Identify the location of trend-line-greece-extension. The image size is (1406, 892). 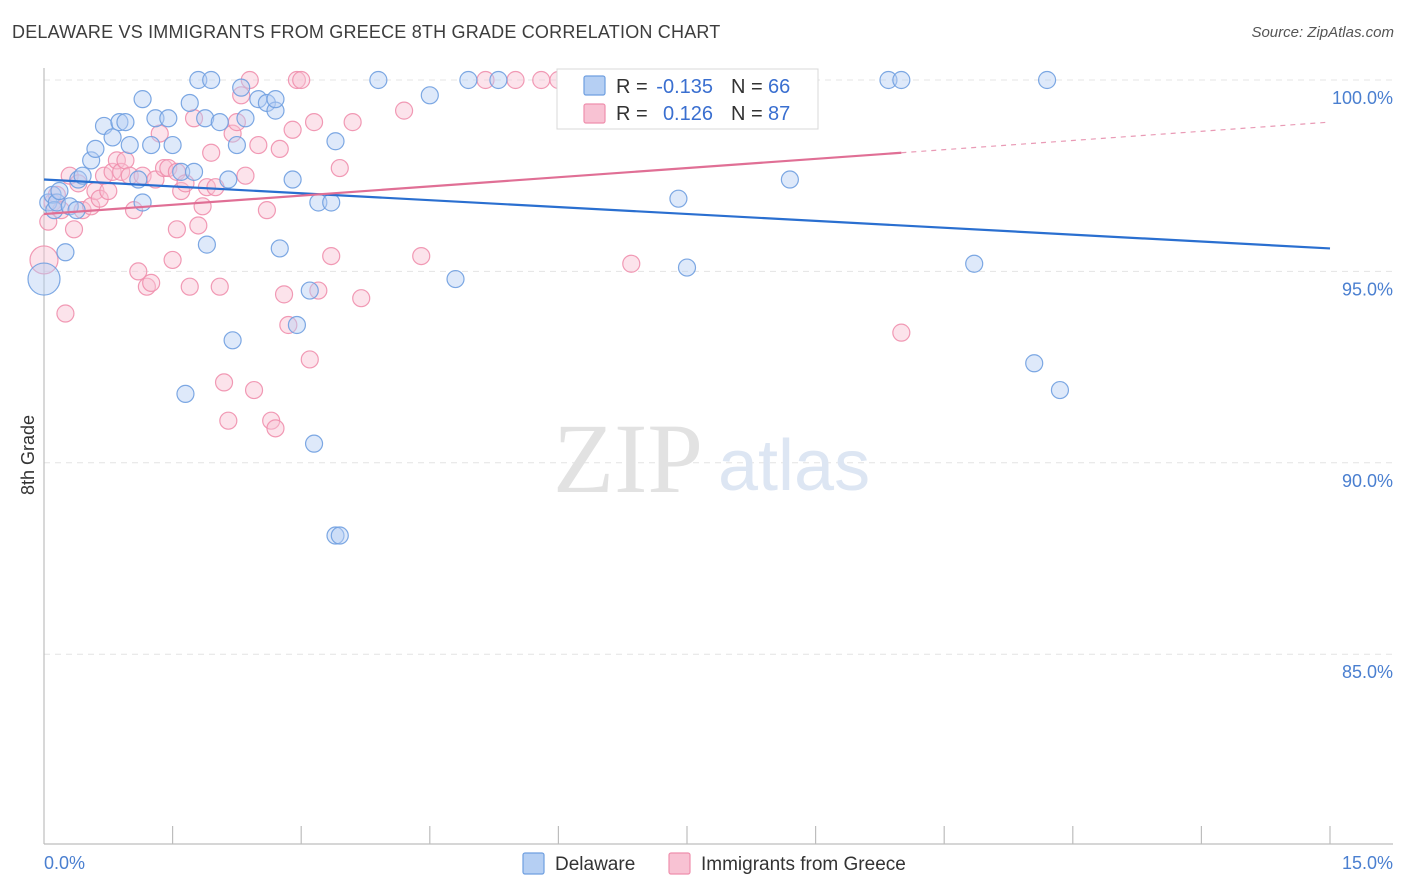
(1116, 137).